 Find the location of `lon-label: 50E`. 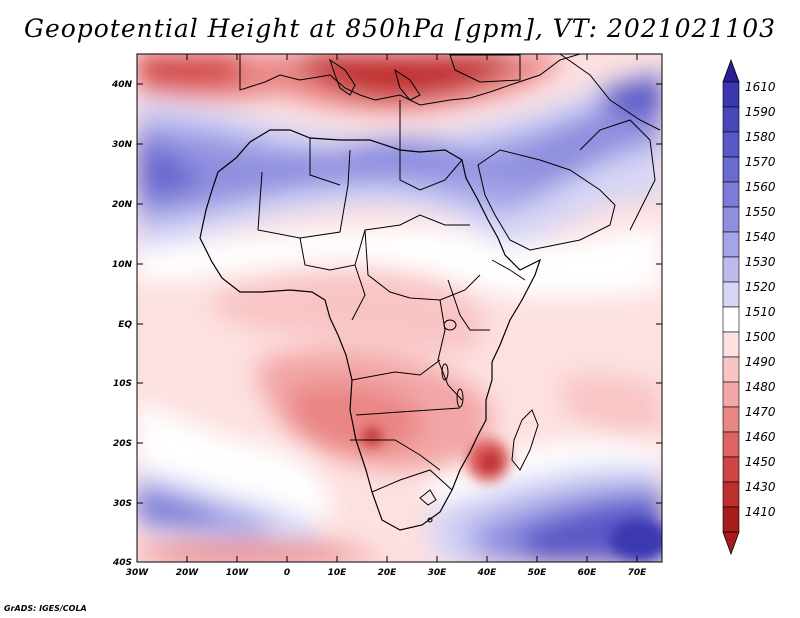

lon-label: 50E is located at coordinates (538, 573).